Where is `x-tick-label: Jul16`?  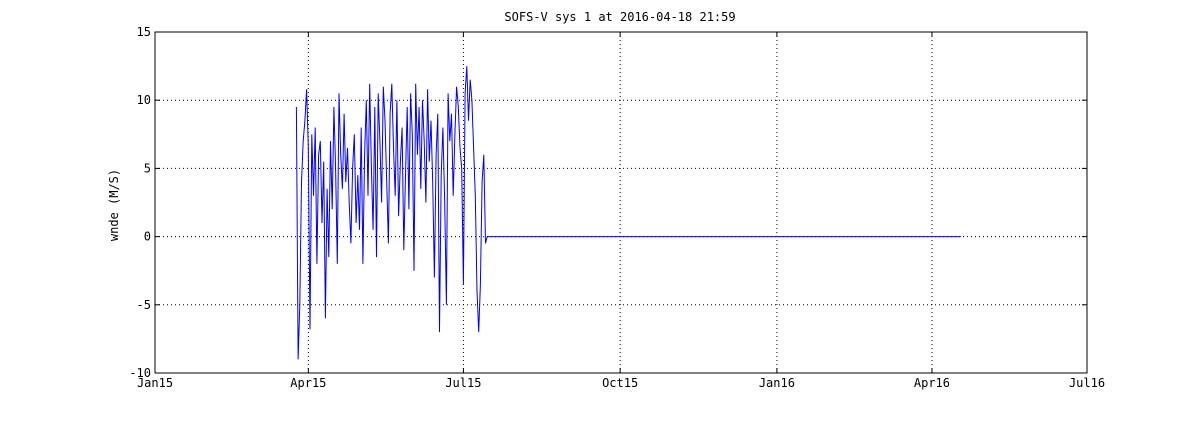
x-tick-label: Jul16 is located at coordinates (1087, 383).